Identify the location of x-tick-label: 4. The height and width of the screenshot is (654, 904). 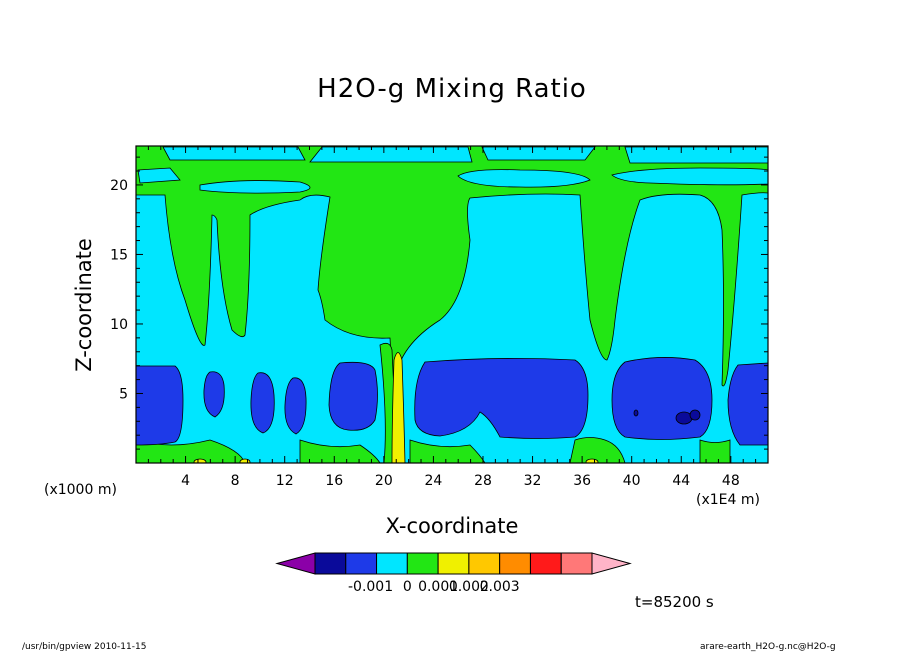
(185, 481).